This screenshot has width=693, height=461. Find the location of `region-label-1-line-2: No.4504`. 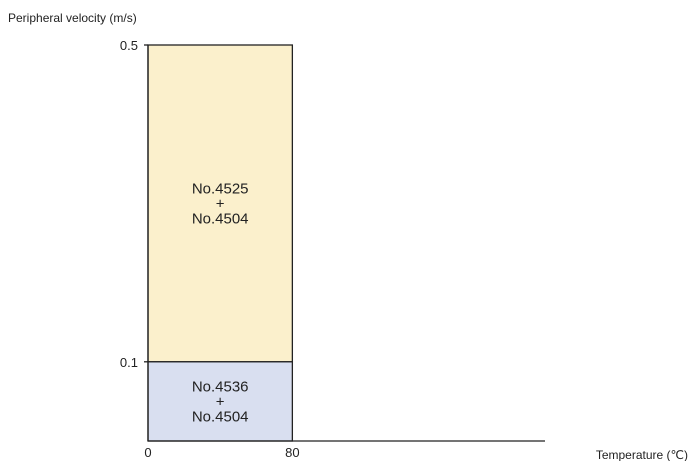

region-label-1-line-2: No.4504 is located at coordinates (220, 416).